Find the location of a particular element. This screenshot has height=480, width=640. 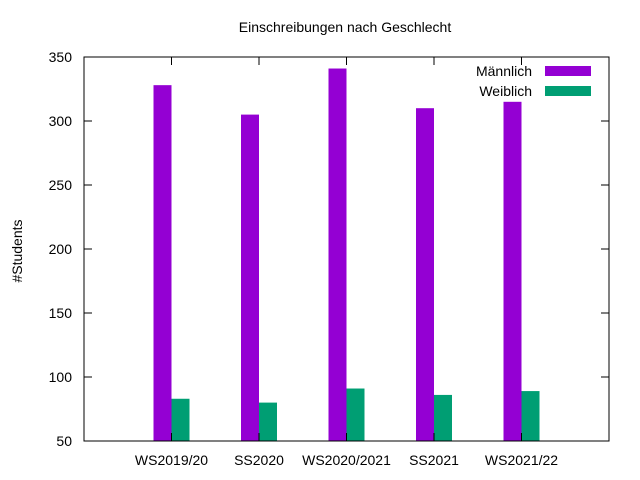

y-tick-label-3: 200 is located at coordinates (61, 249).